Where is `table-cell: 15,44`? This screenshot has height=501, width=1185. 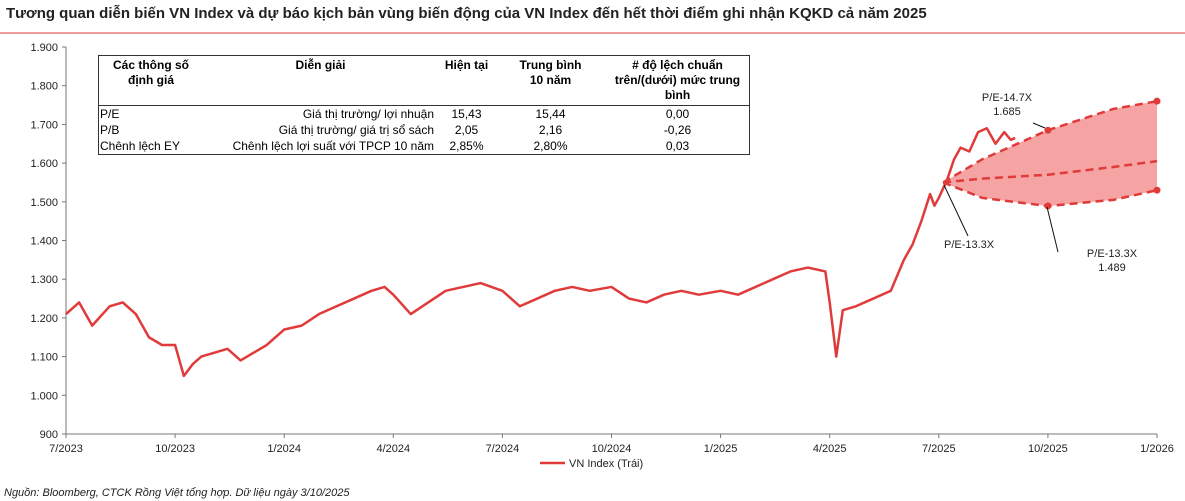
table-cell: 15,44 is located at coordinates (550, 114).